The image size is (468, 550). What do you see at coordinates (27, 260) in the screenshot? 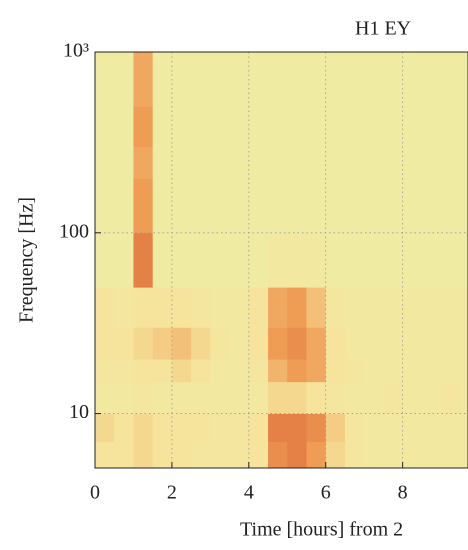
I see `y-axis-label: Frequency [Hz]` at bounding box center [27, 260].